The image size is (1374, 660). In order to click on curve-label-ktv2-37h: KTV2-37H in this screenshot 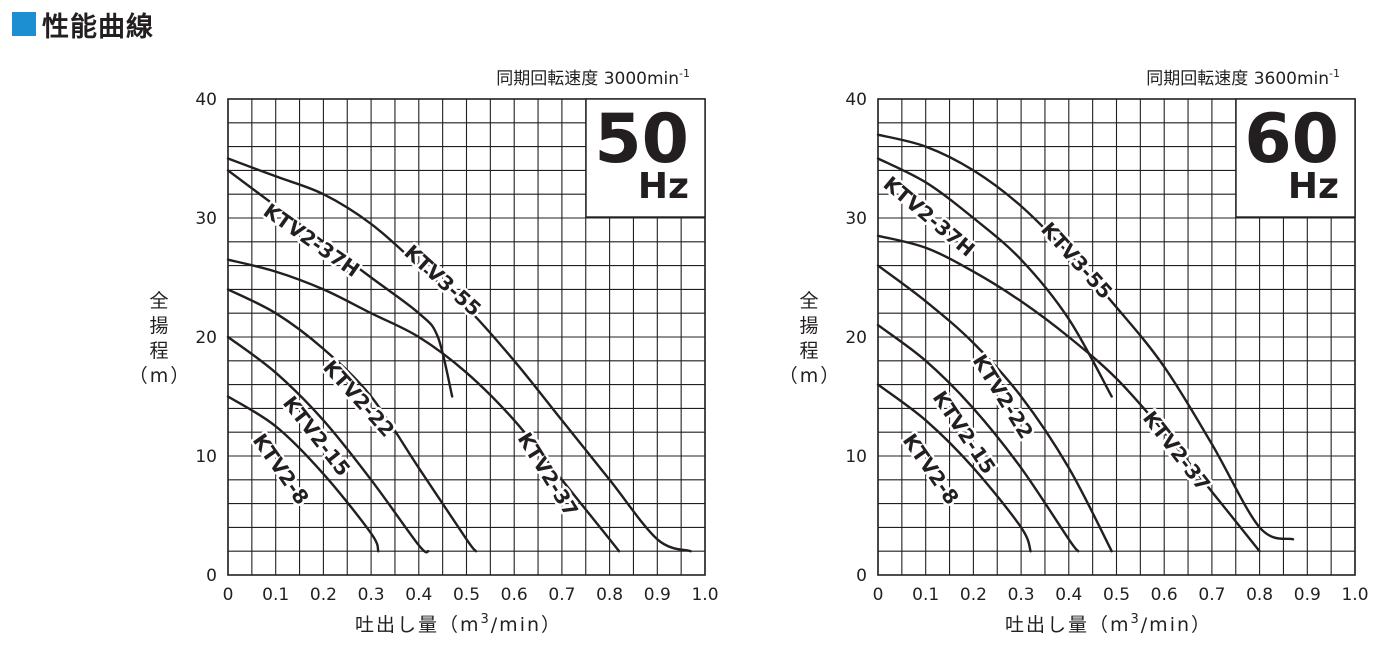, I will do `click(311, 240)`.